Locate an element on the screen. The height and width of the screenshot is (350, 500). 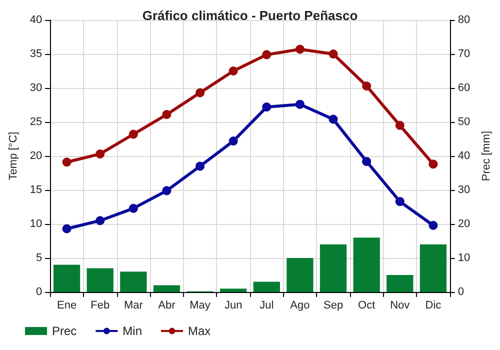
y-tick-label: 10 is located at coordinates (36, 224).